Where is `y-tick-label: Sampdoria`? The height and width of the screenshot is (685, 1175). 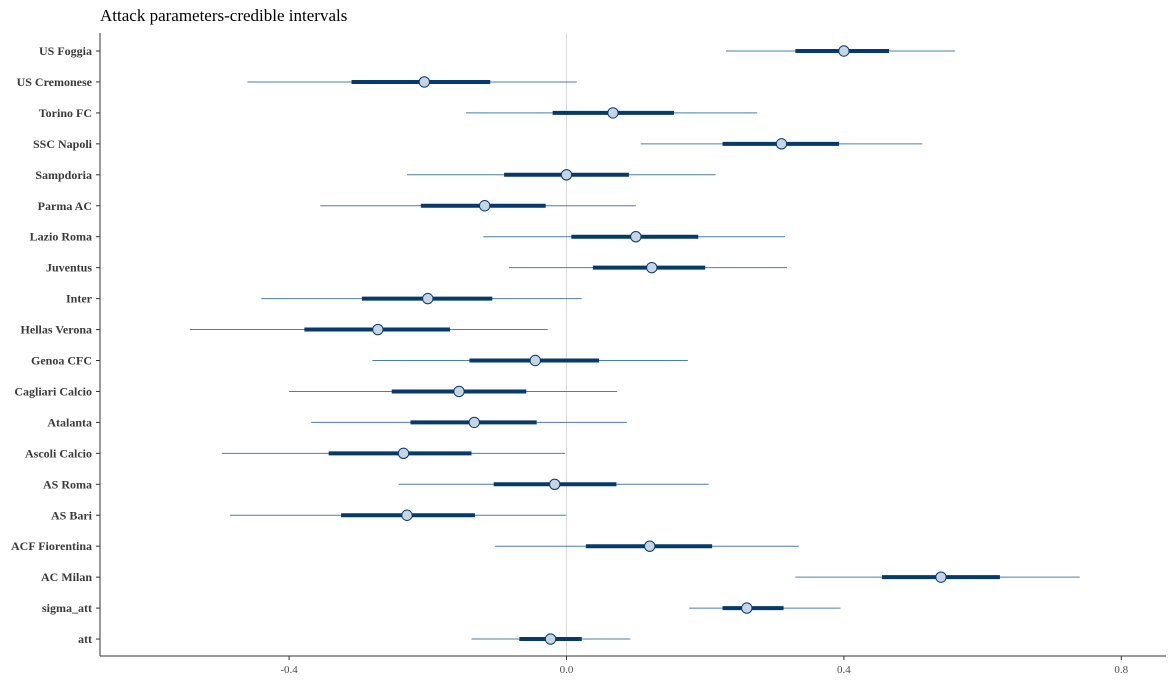
y-tick-label: Sampdoria is located at coordinates (63, 175).